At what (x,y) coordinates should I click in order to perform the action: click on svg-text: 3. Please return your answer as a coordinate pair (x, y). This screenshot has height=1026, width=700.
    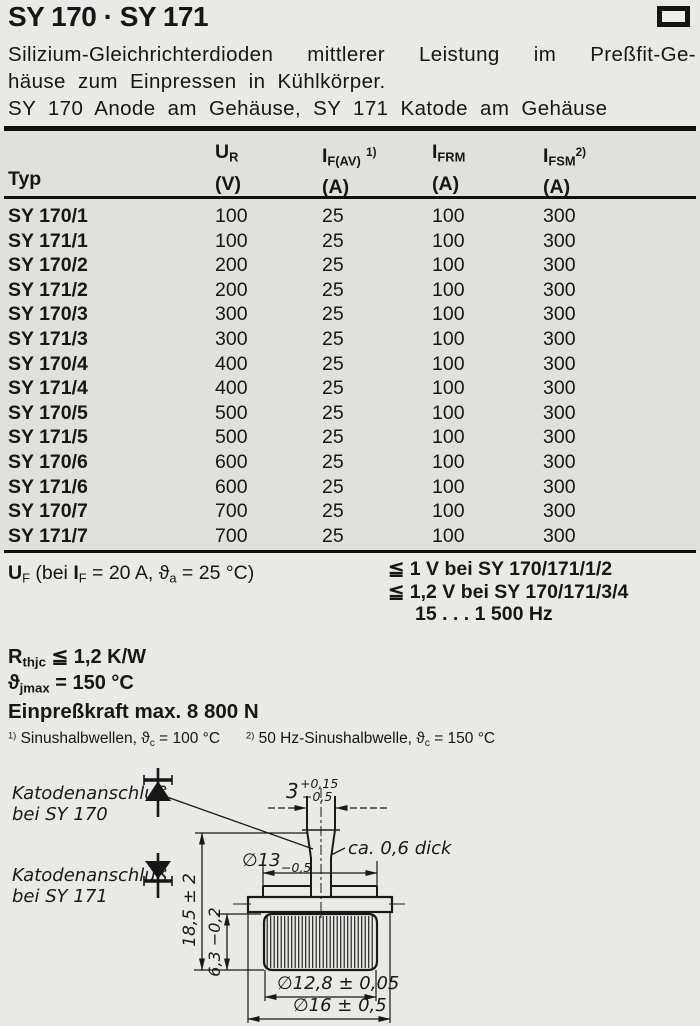
    Looking at the image, I should click on (292, 791).